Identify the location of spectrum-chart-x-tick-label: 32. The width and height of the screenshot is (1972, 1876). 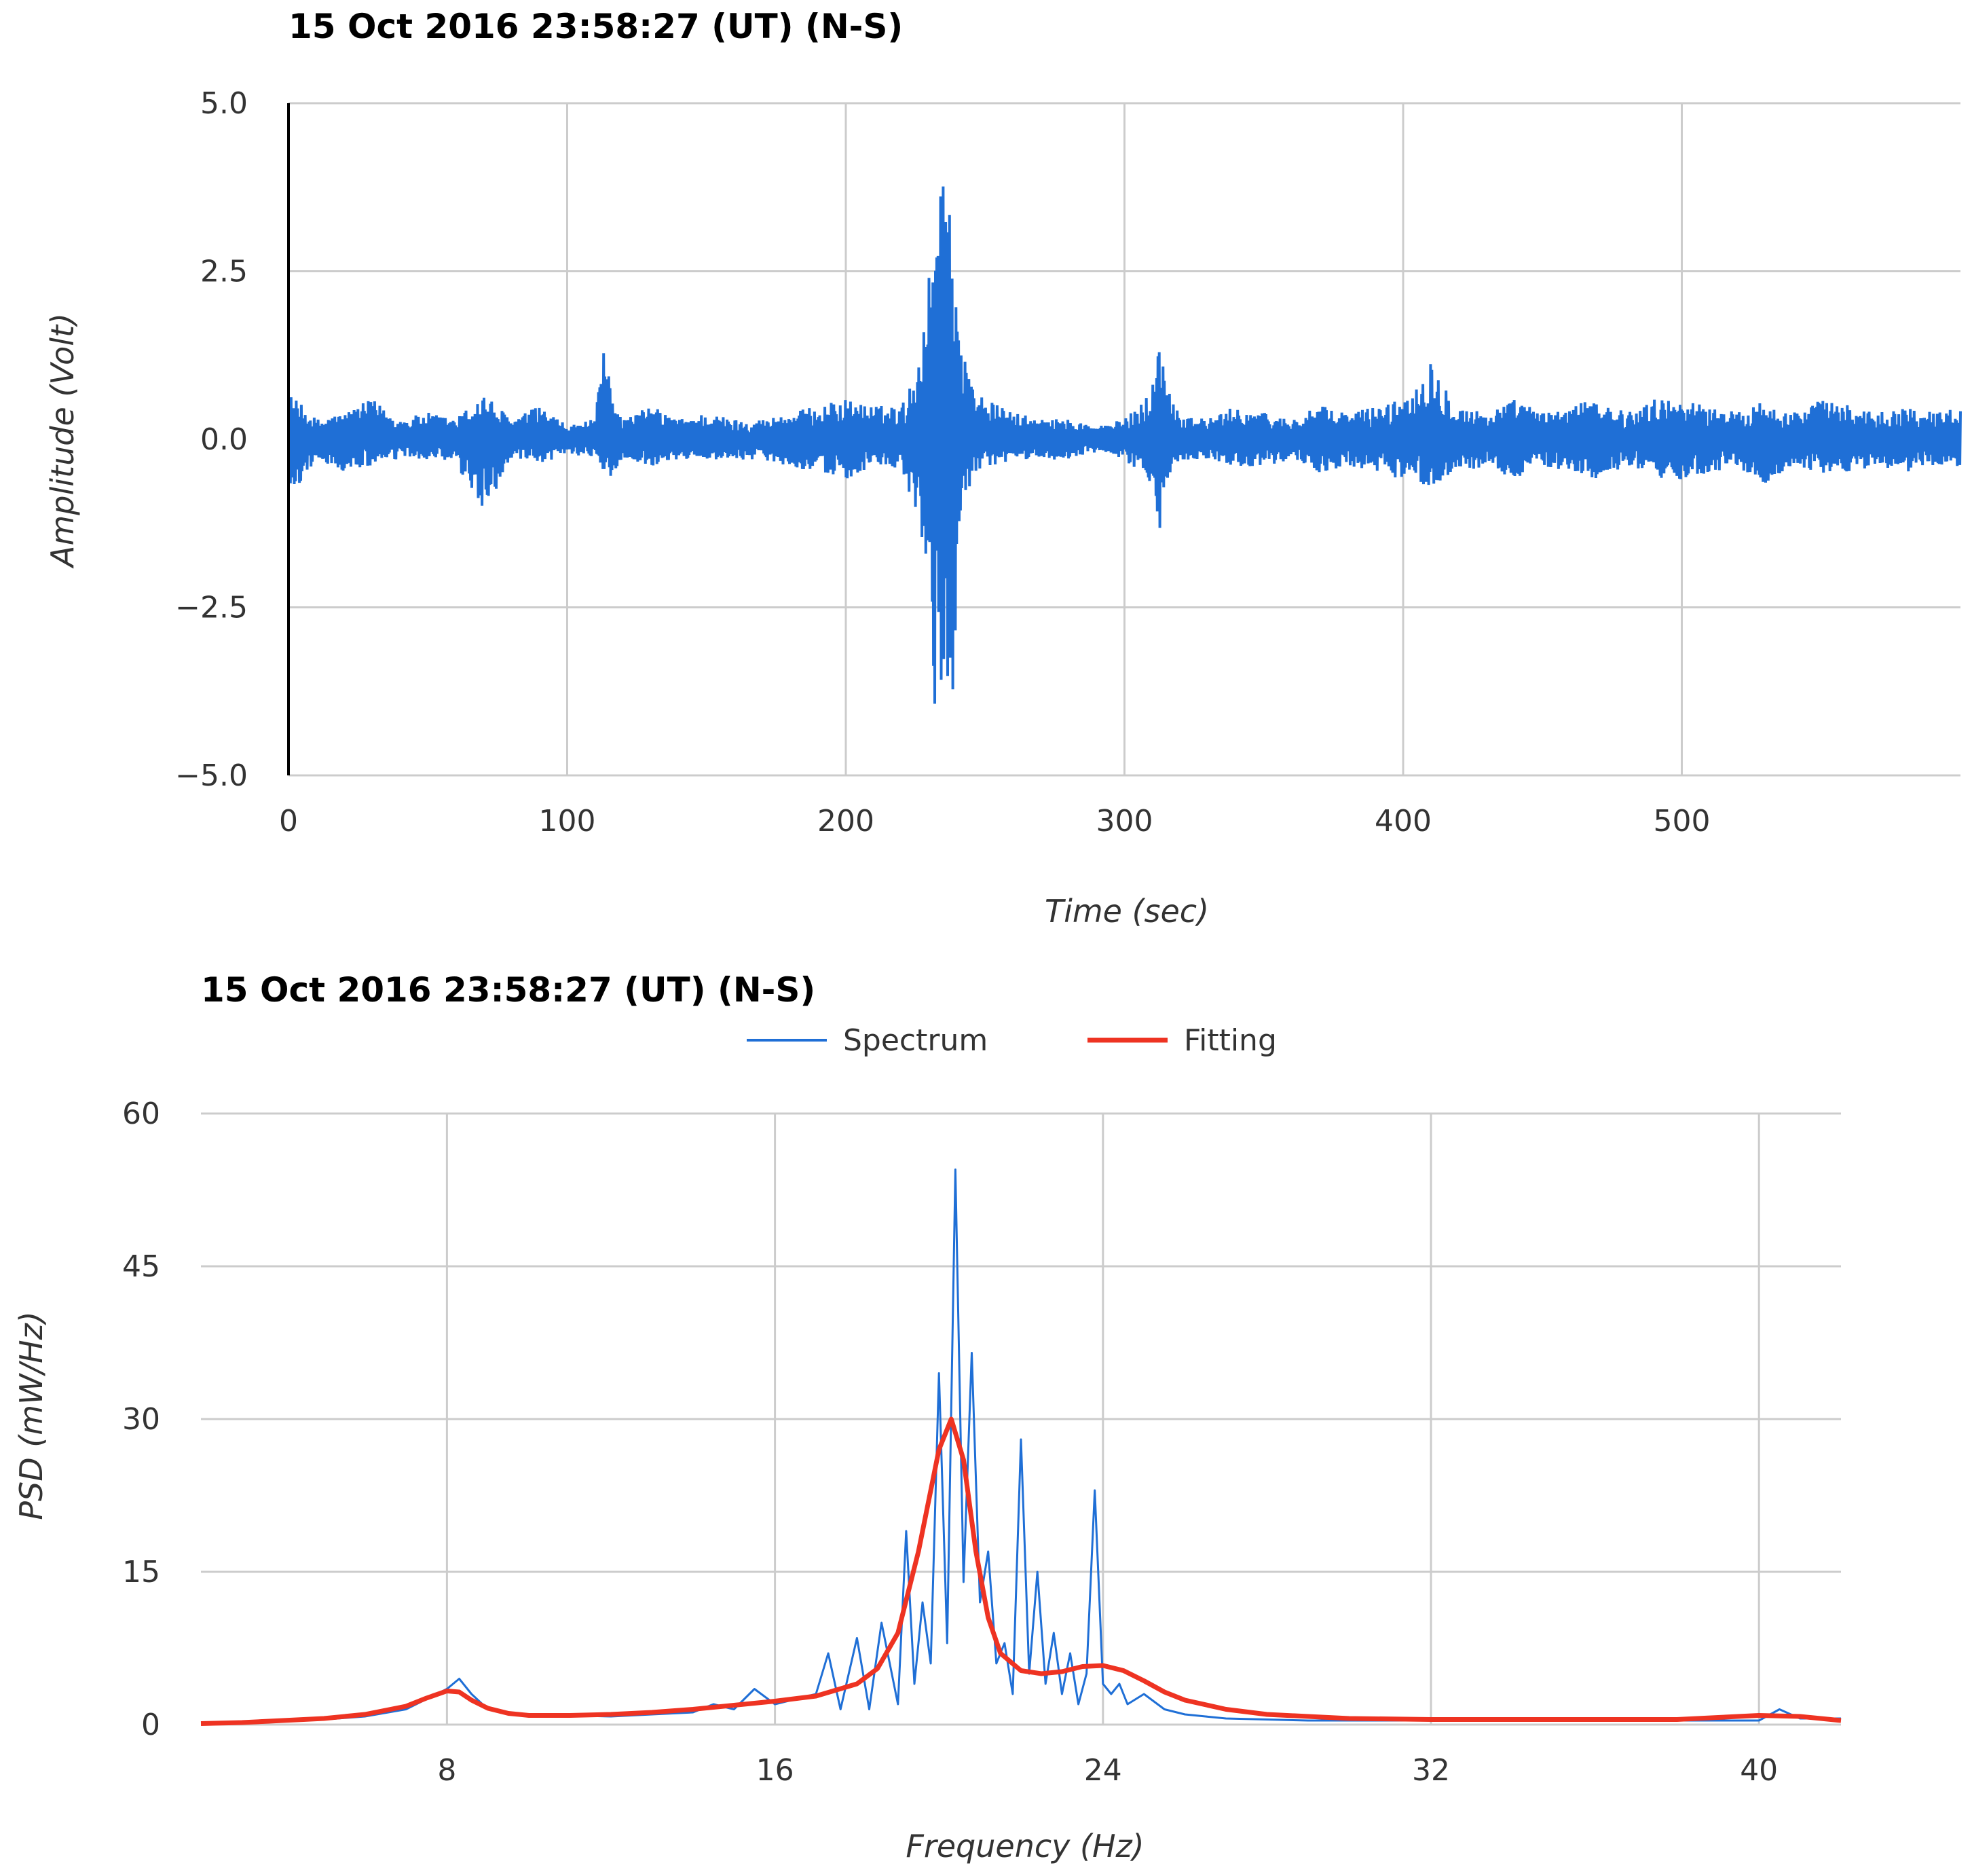
(1431, 1770).